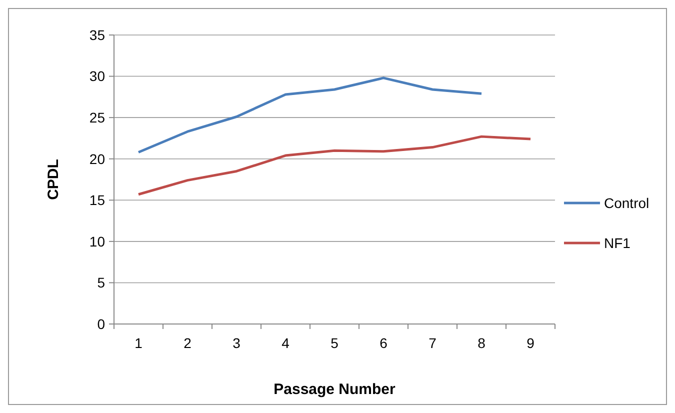 The image size is (675, 413). Describe the element at coordinates (236, 343) in the screenshot. I see `x-tick-label: 3` at that location.